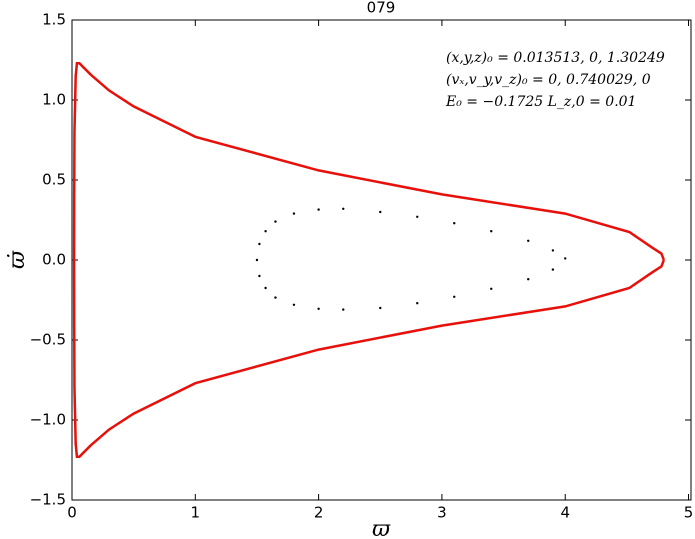  What do you see at coordinates (689, 513) in the screenshot?
I see `x-tick-label: 5` at bounding box center [689, 513].